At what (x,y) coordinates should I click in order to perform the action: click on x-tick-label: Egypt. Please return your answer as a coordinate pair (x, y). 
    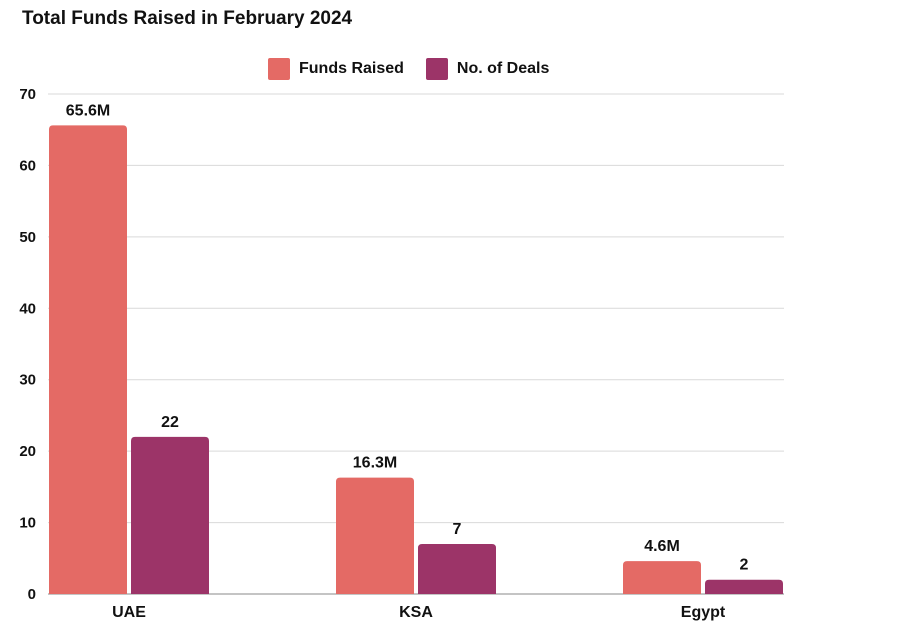
    Looking at the image, I should click on (703, 612).